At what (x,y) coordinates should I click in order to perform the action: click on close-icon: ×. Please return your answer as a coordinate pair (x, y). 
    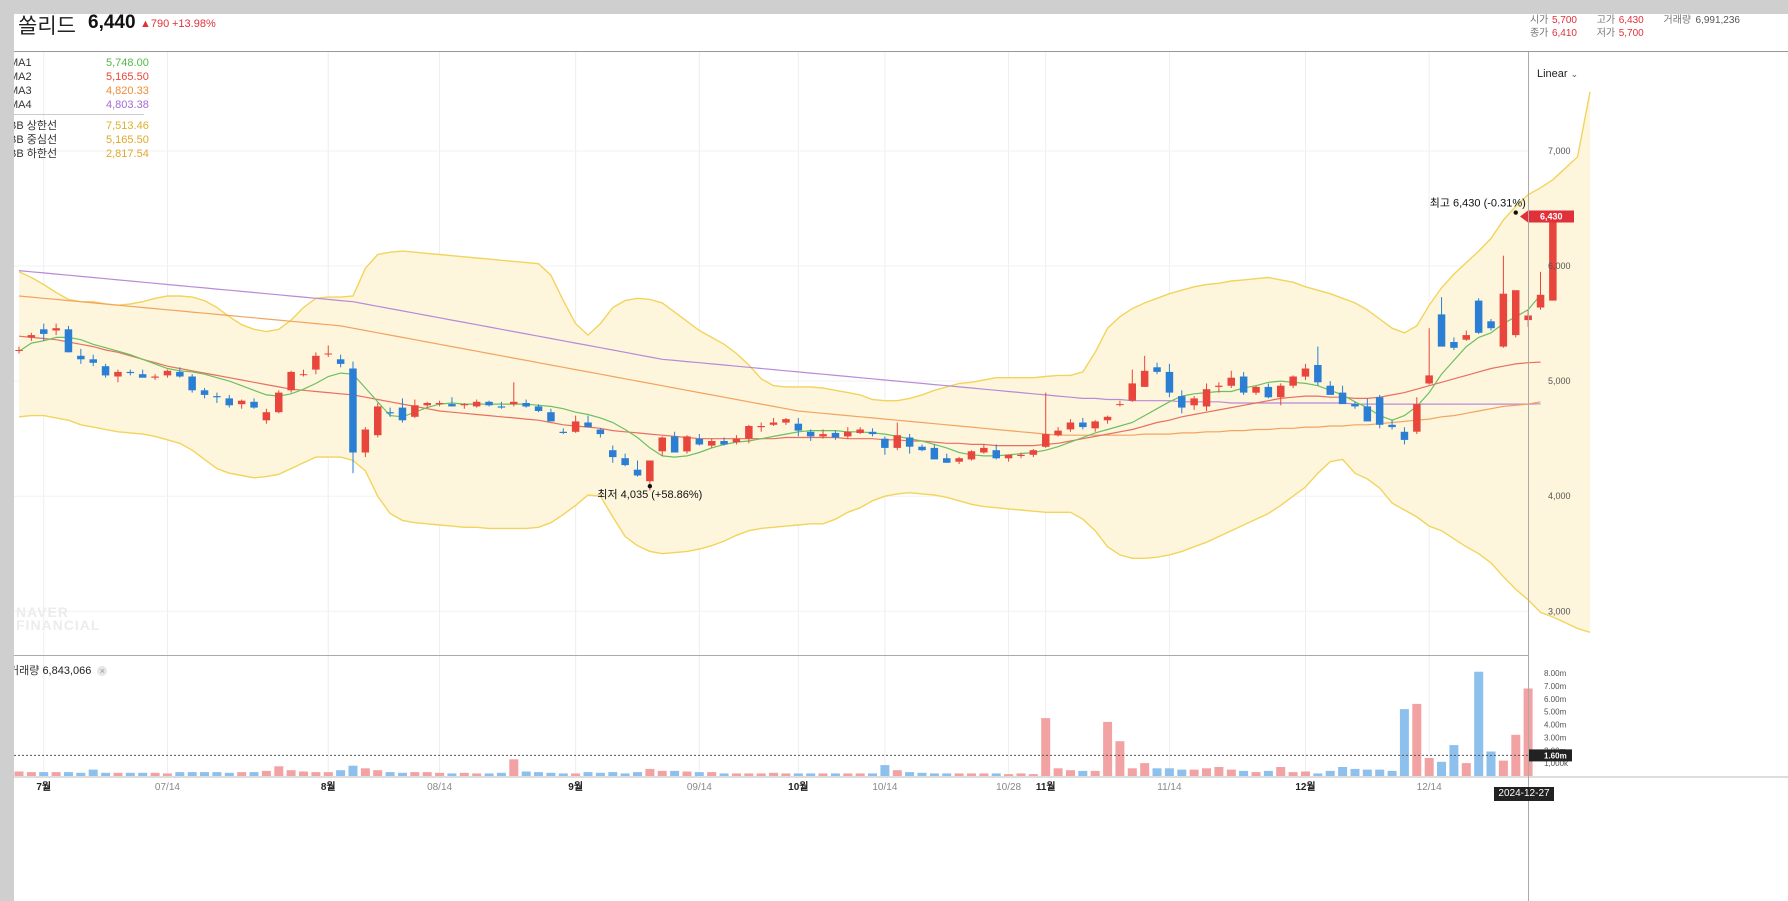
    Looking at the image, I should click on (102, 671).